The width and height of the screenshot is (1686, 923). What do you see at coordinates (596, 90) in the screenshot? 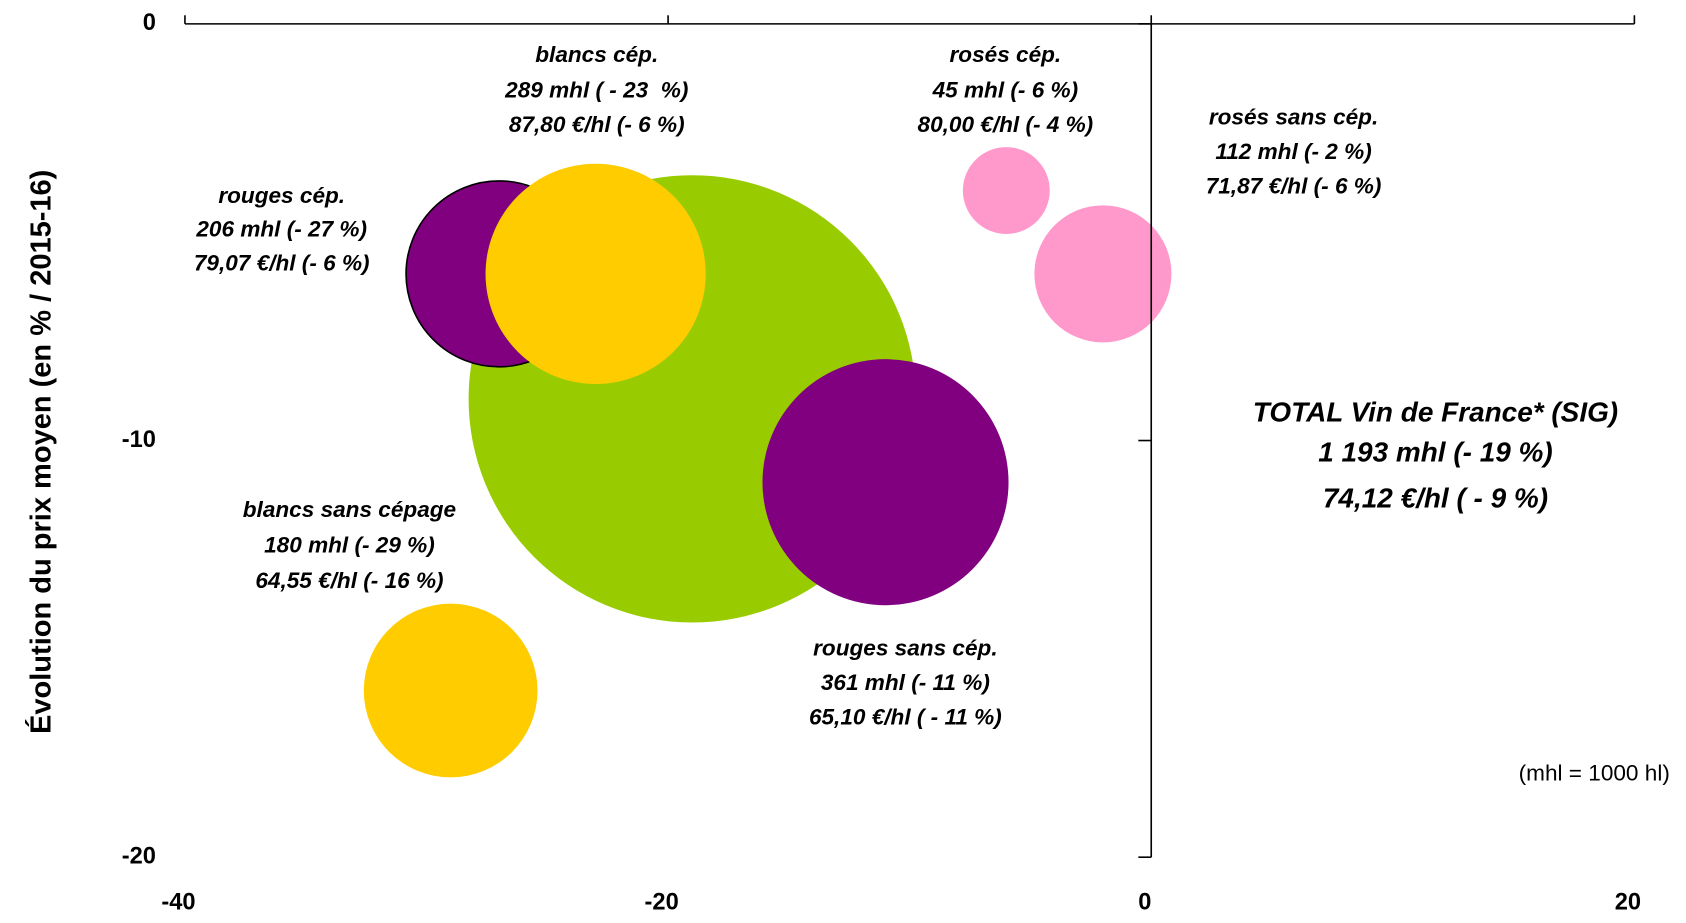
I see `bubble-label: 289 mhl ( - 23 %)` at bounding box center [596, 90].